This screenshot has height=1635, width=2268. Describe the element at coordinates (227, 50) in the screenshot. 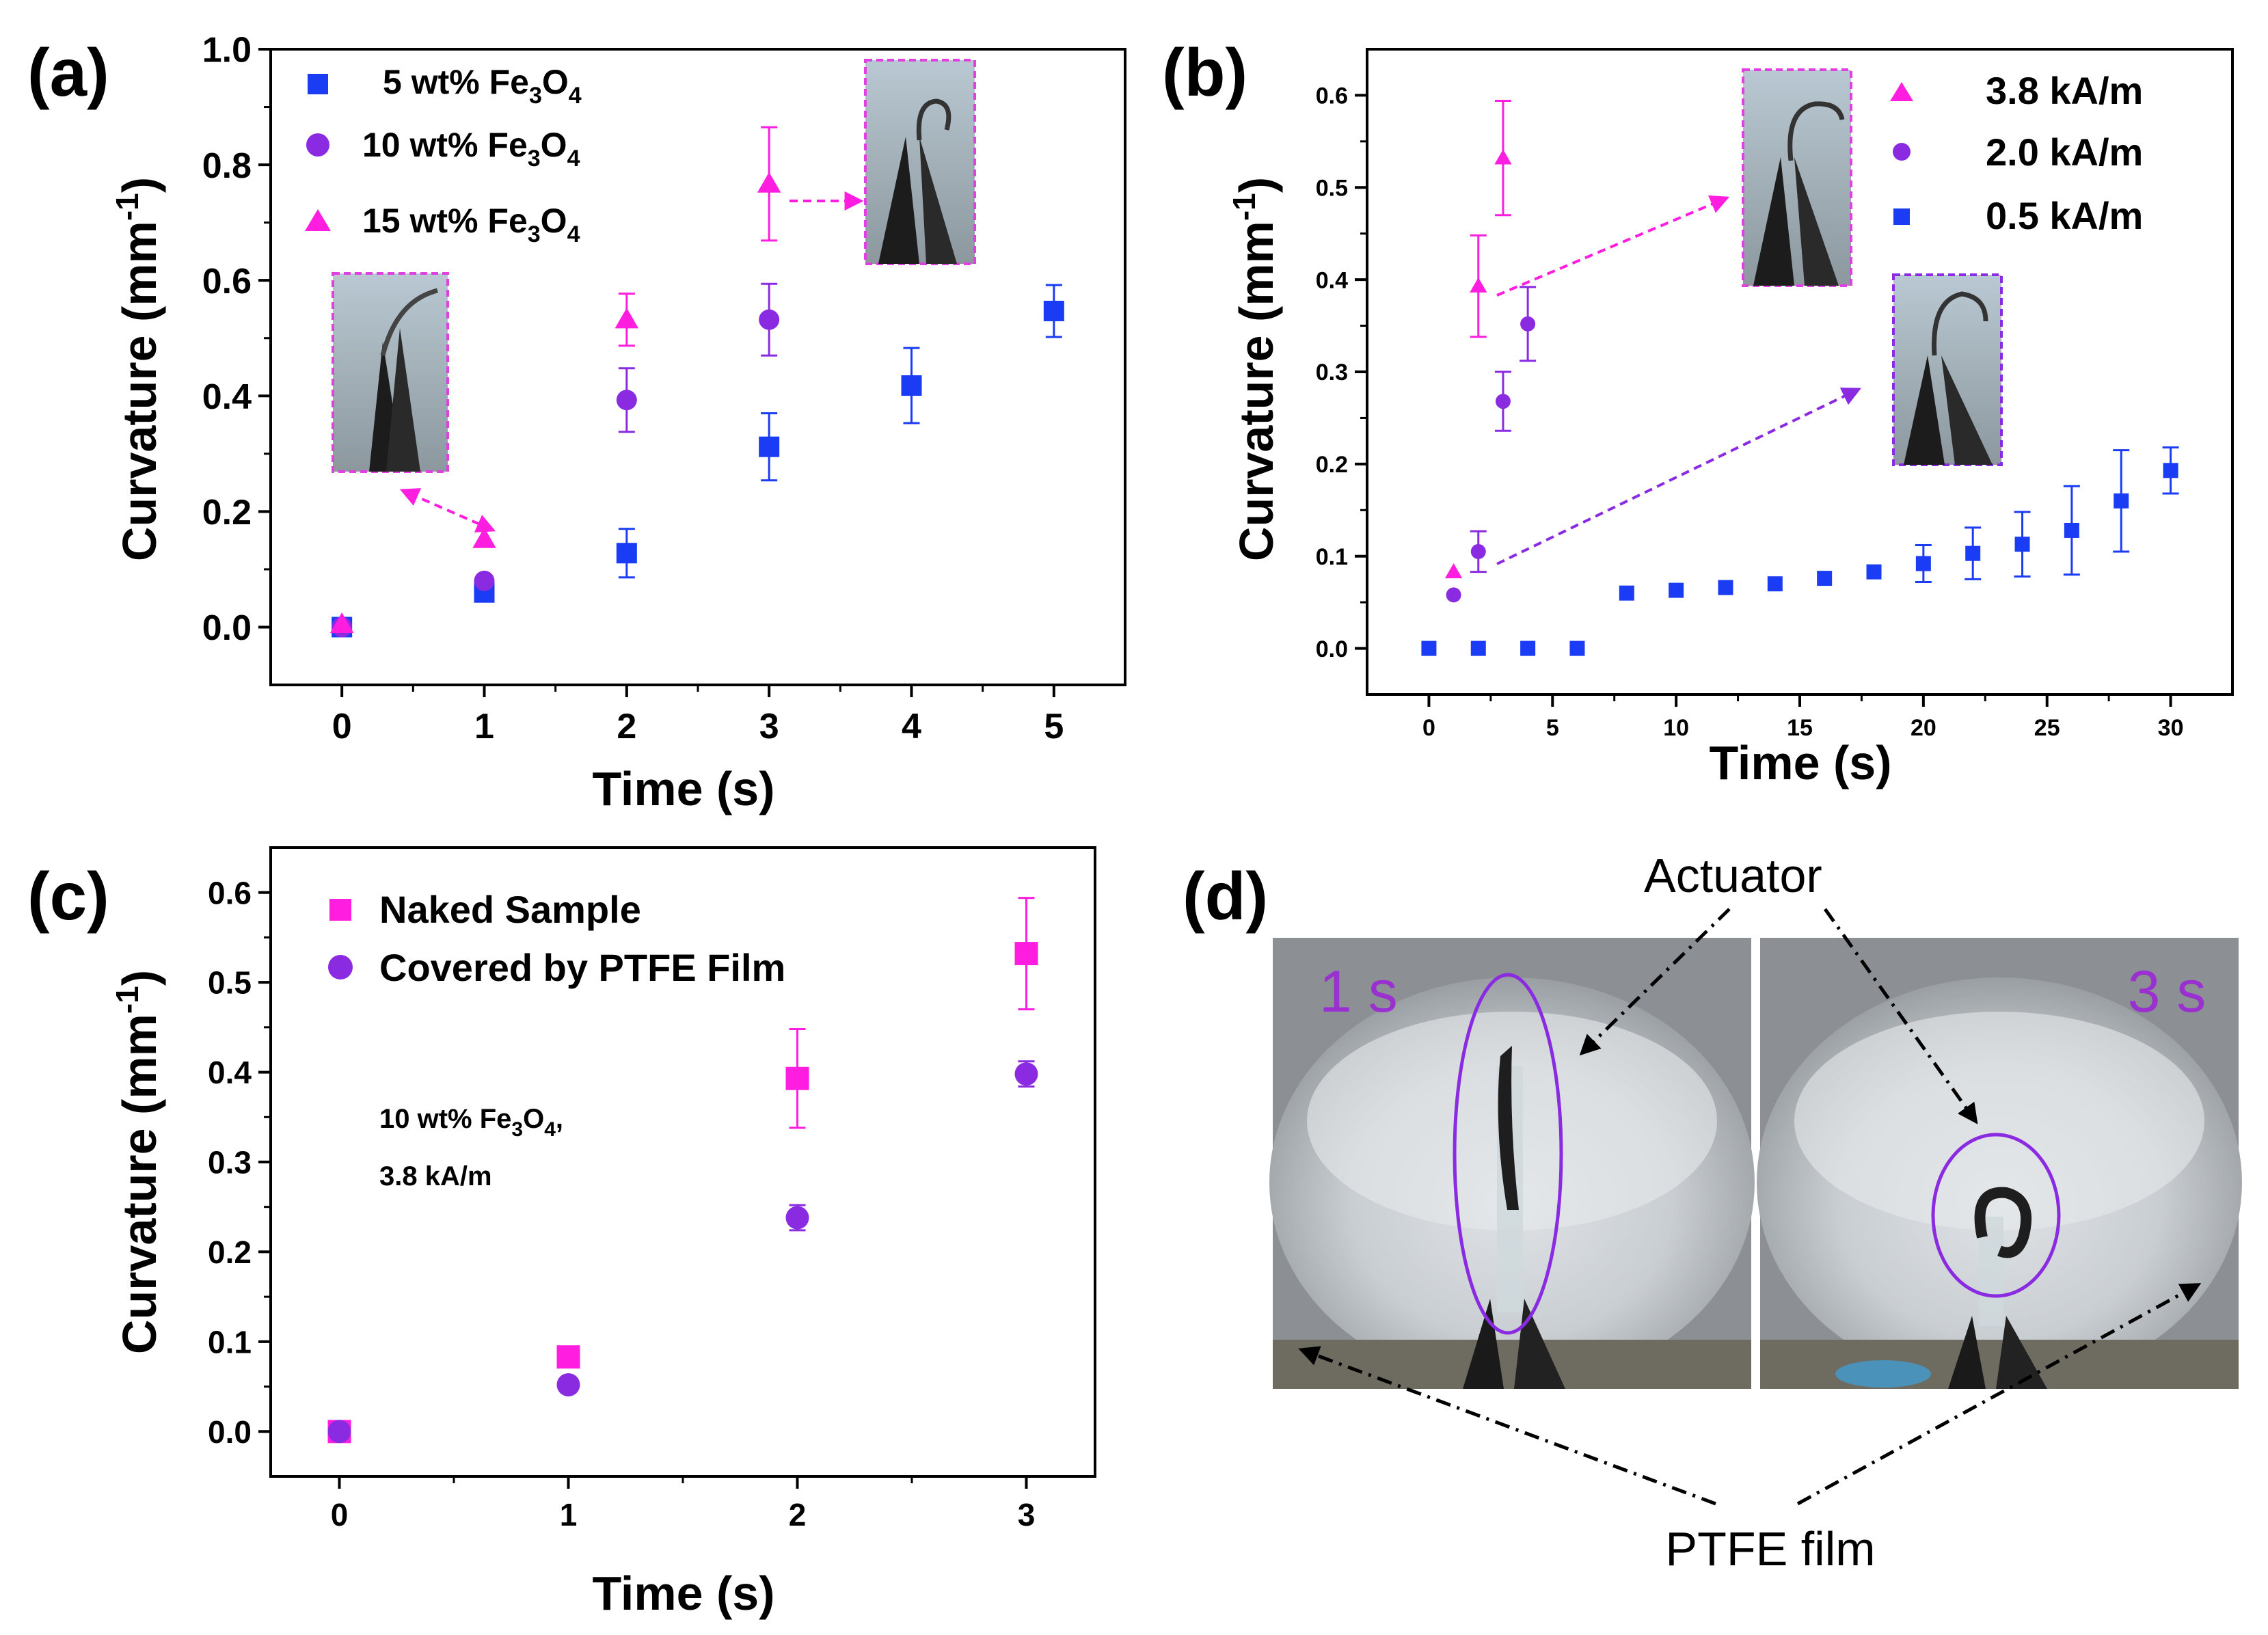

I see `y-tick-label: 1.0` at that location.